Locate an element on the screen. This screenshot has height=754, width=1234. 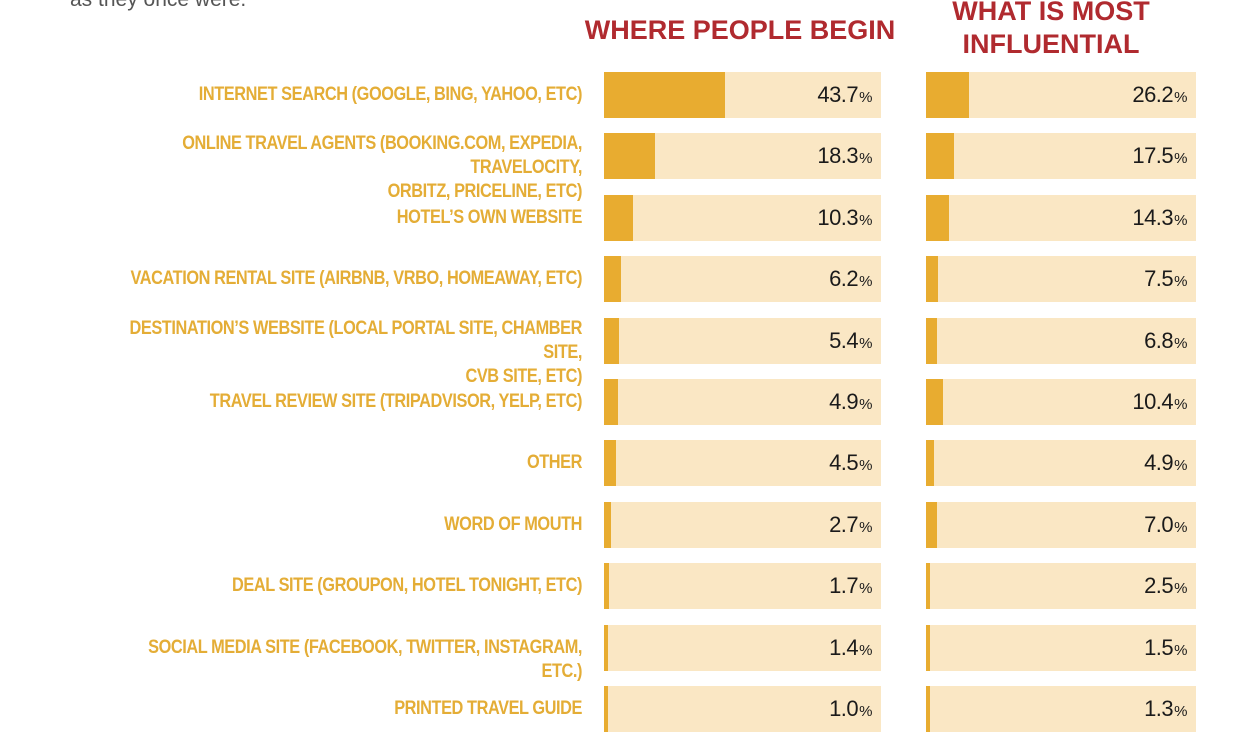
category-label: WORD OF MOUTH is located at coordinates (513, 524).